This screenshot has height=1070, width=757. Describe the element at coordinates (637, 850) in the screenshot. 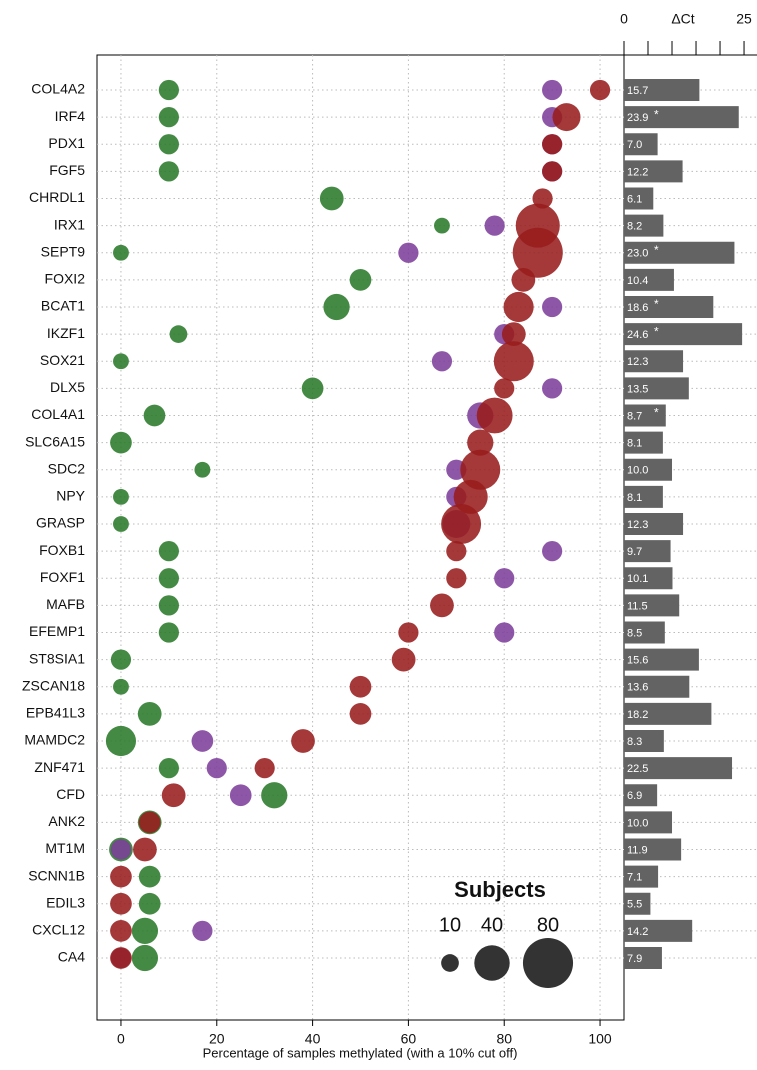

I see `bar-value-label: 11.9` at that location.